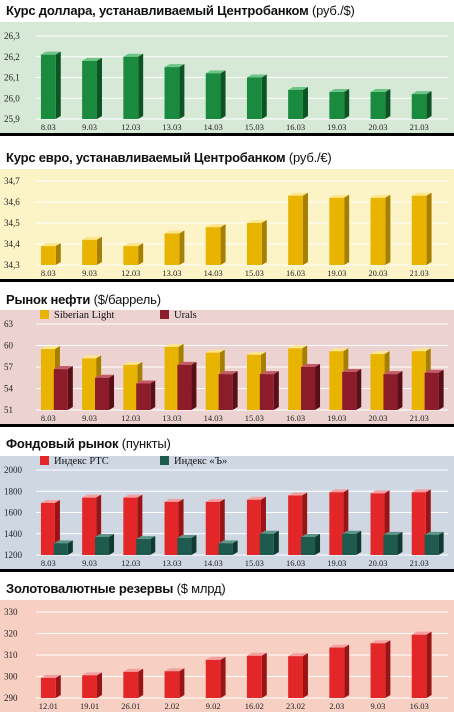 This screenshot has height=712, width=454. Describe the element at coordinates (171, 563) in the screenshot. I see `x-tick-label: 13.03` at that location.